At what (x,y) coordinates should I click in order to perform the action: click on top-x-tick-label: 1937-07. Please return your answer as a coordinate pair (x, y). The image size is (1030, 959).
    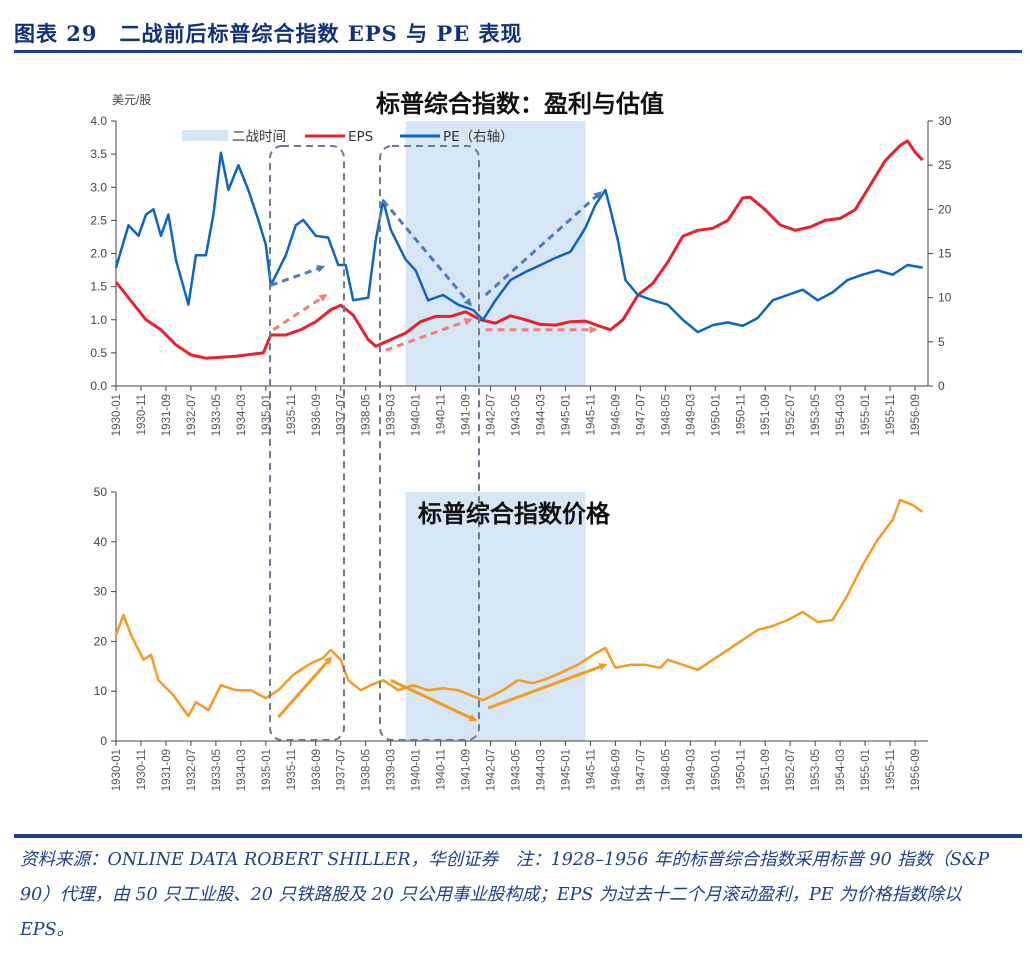
    Looking at the image, I should click on (342, 415).